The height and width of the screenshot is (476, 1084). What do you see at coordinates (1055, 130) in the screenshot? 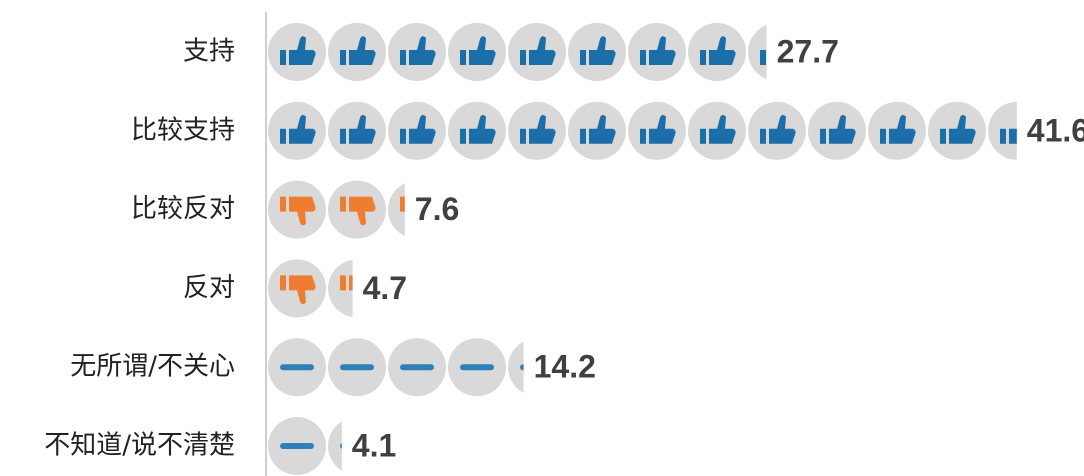
I see `value-label: 41.6` at bounding box center [1055, 130].